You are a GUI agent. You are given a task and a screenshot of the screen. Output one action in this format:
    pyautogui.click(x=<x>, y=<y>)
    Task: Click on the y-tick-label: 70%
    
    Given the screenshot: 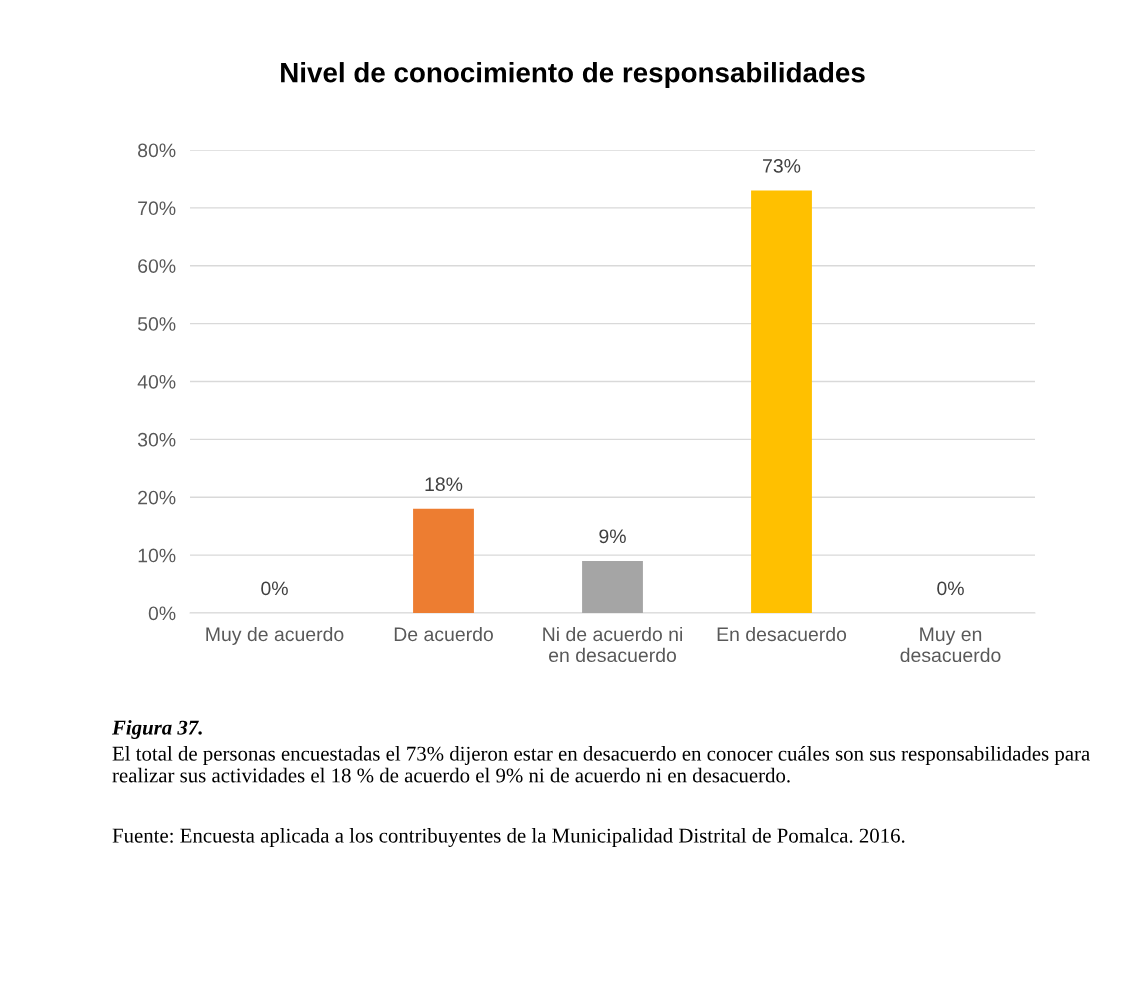 What is the action you would take?
    pyautogui.click(x=157, y=208)
    